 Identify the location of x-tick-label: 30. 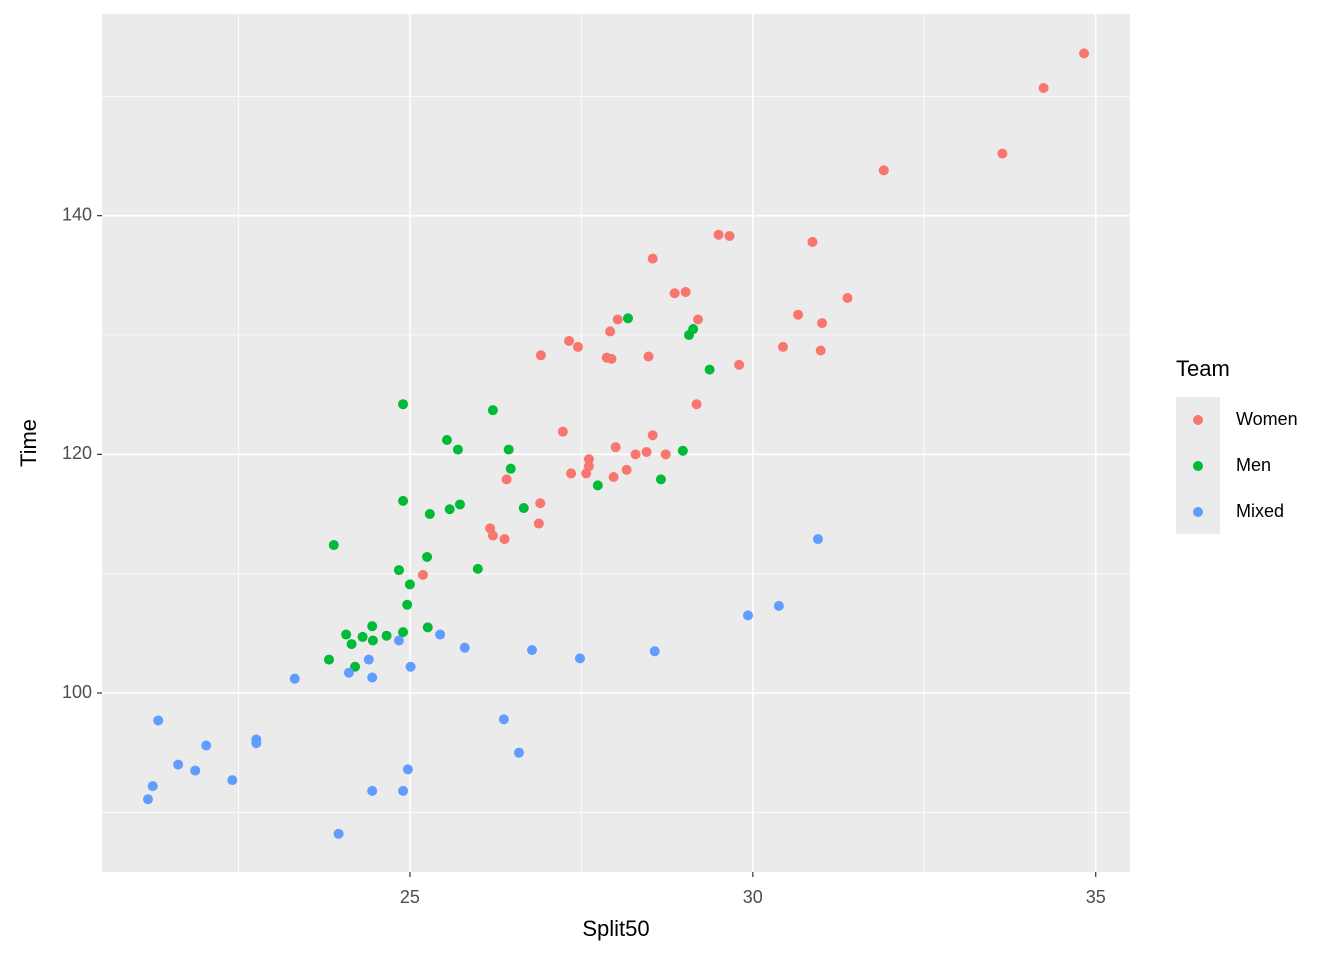
(753, 897).